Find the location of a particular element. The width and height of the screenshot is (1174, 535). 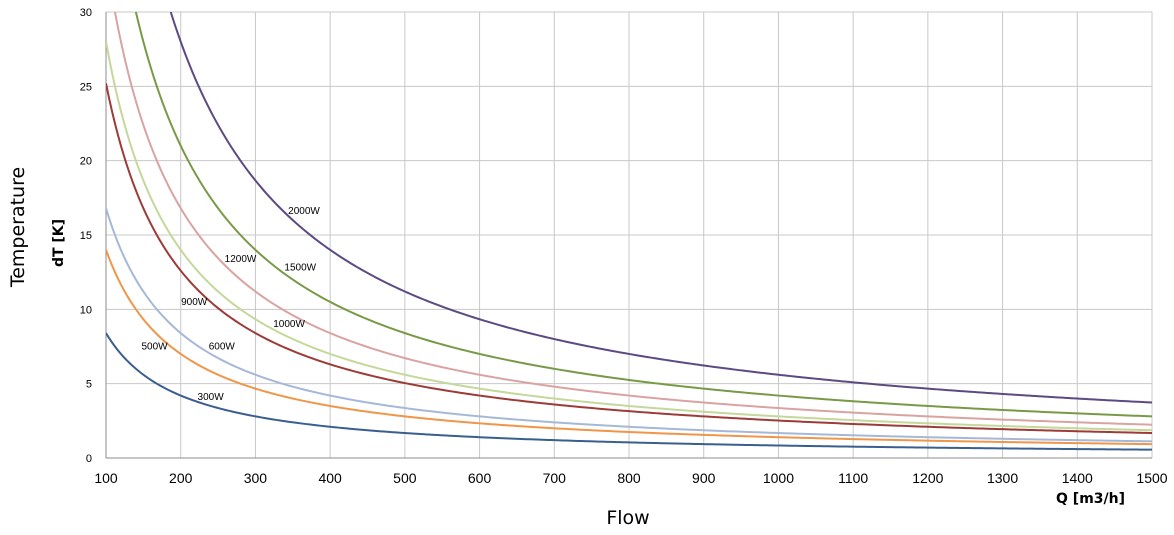

x-tick-label: 700 is located at coordinates (555, 478).